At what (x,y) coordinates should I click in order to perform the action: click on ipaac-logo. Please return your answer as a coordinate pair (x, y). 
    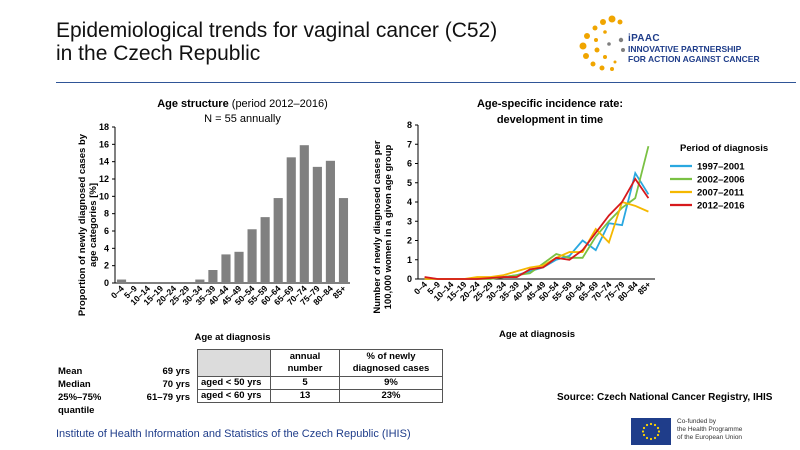
    Looking at the image, I should click on (602, 43).